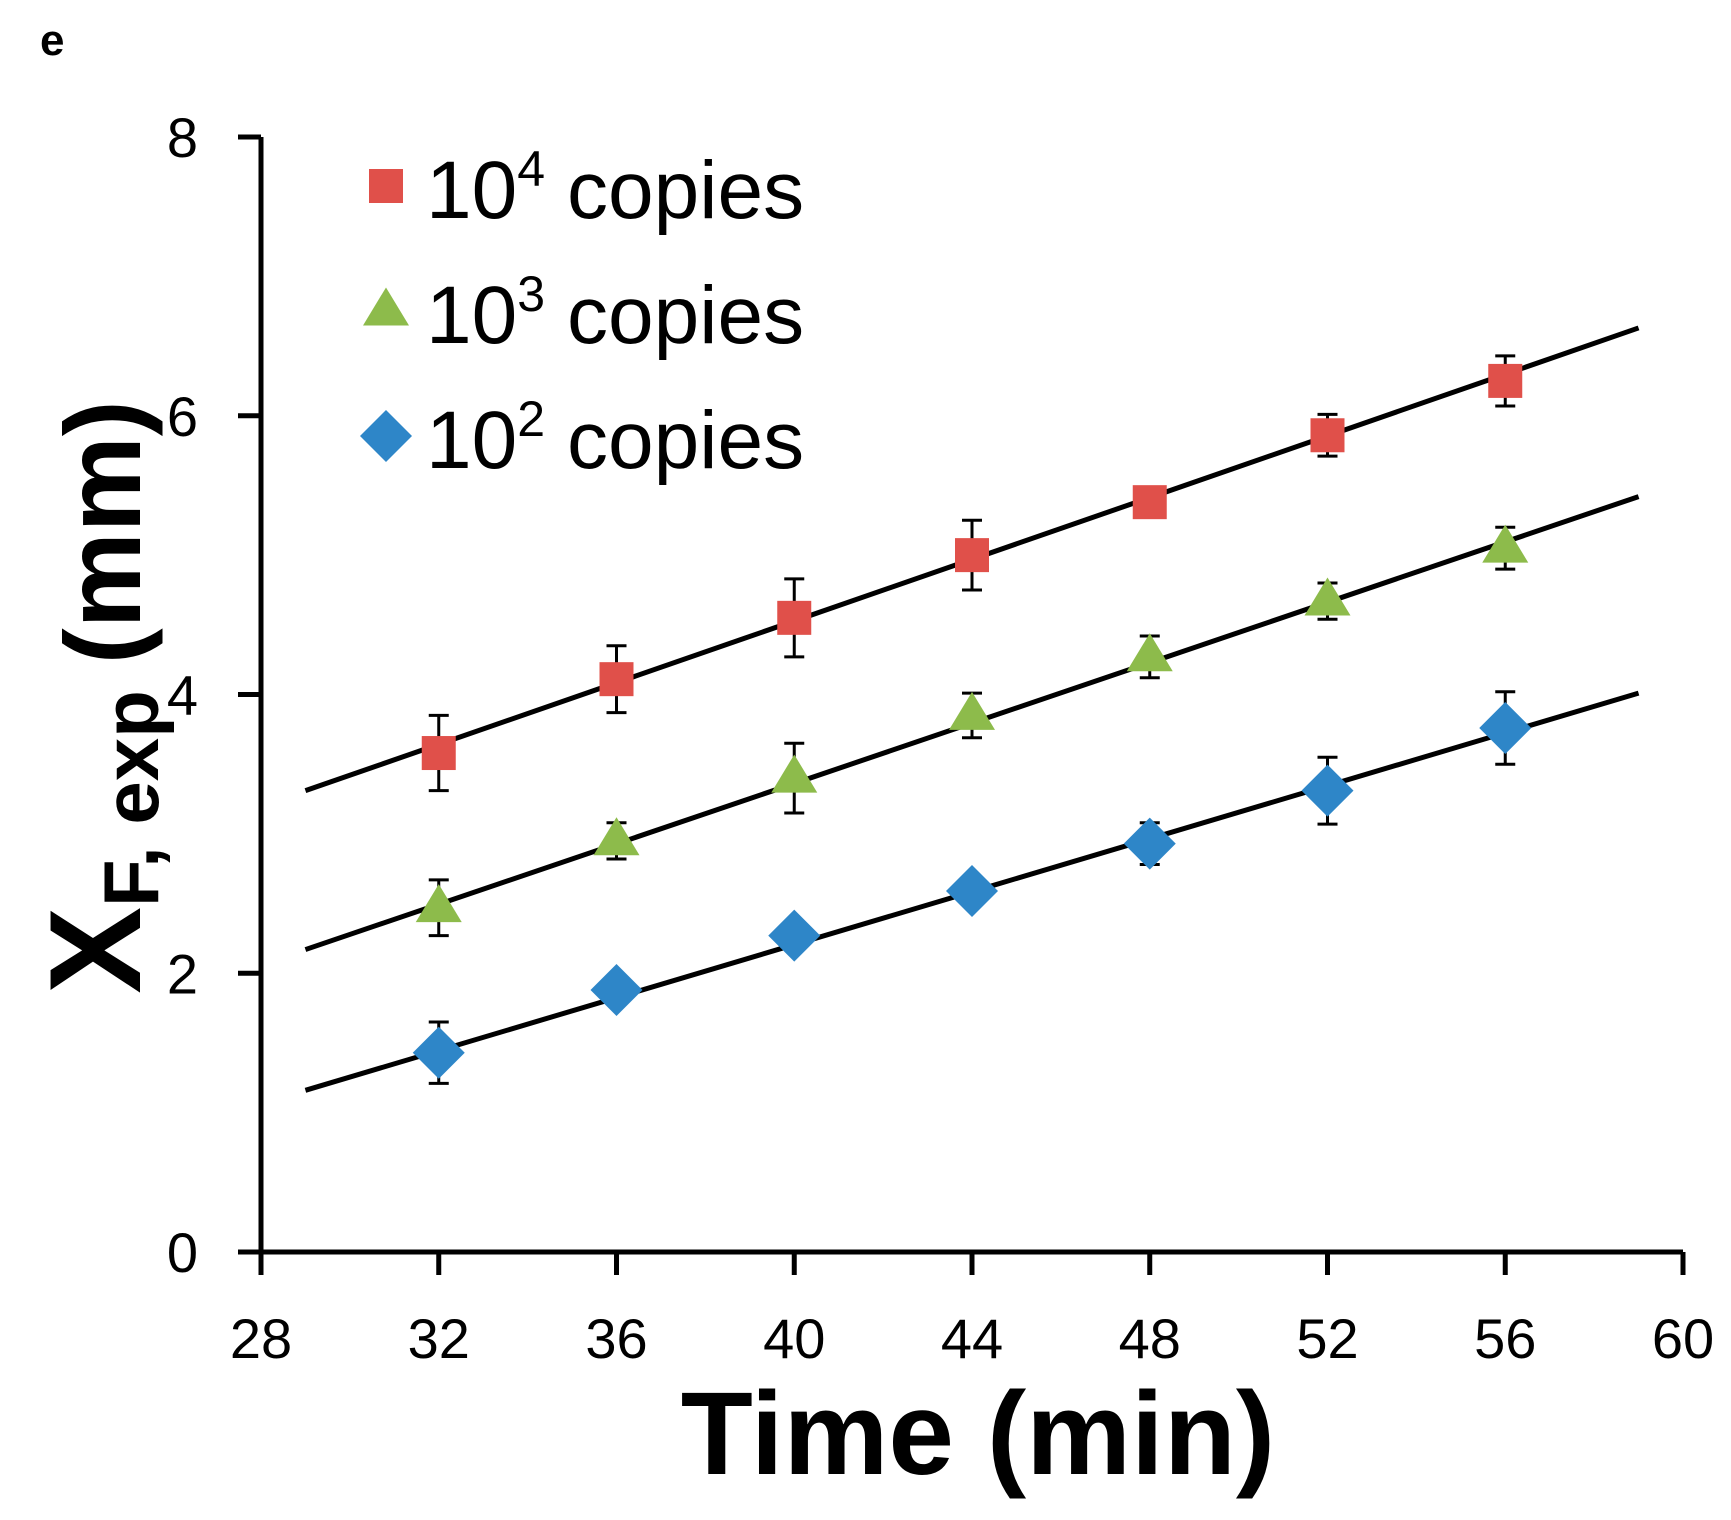  What do you see at coordinates (182, 973) in the screenshot?
I see `y-tick-label: 2` at bounding box center [182, 973].